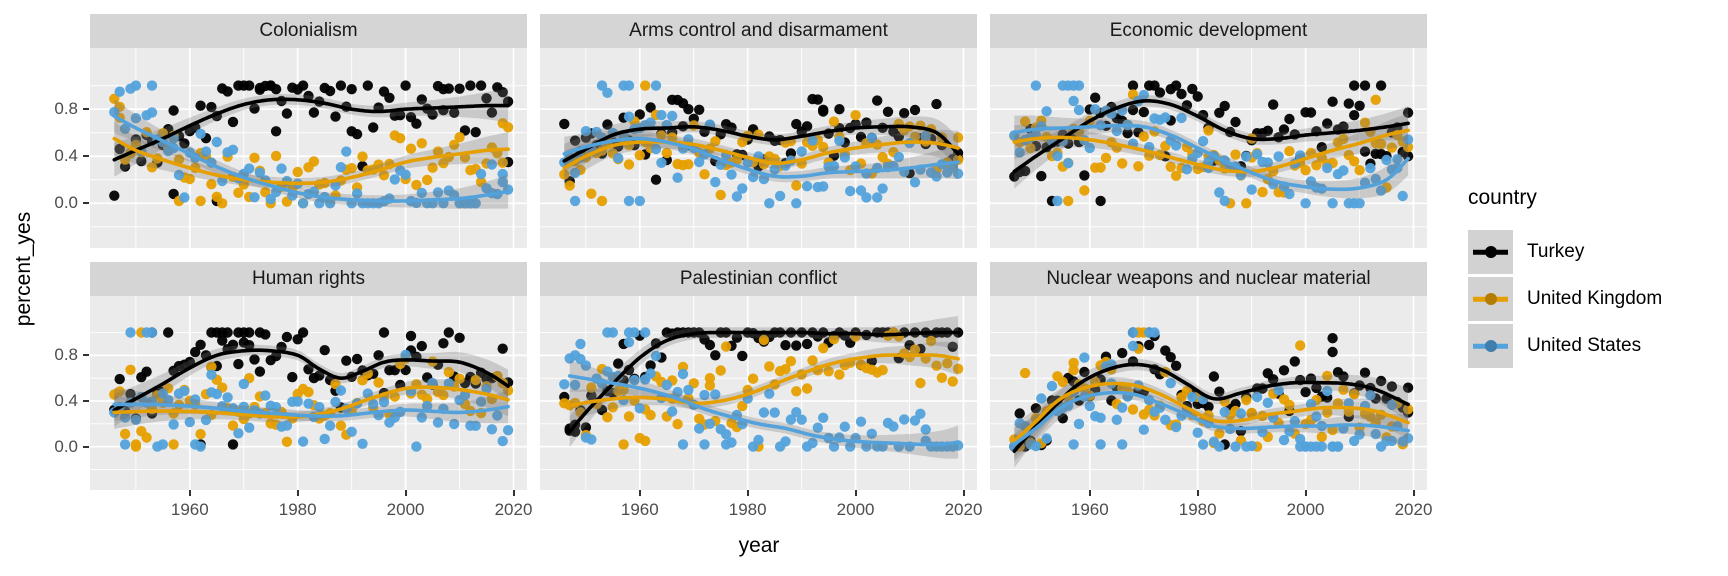 The width and height of the screenshot is (1728, 576). I want to click on facet-strip: Arms control and disarmament, so click(758, 31).